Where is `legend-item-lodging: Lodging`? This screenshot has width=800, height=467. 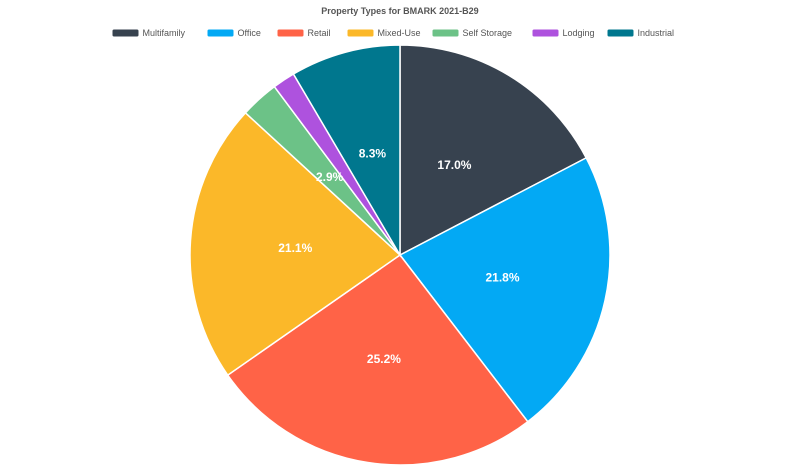 legend-item-lodging: Lodging is located at coordinates (563, 33).